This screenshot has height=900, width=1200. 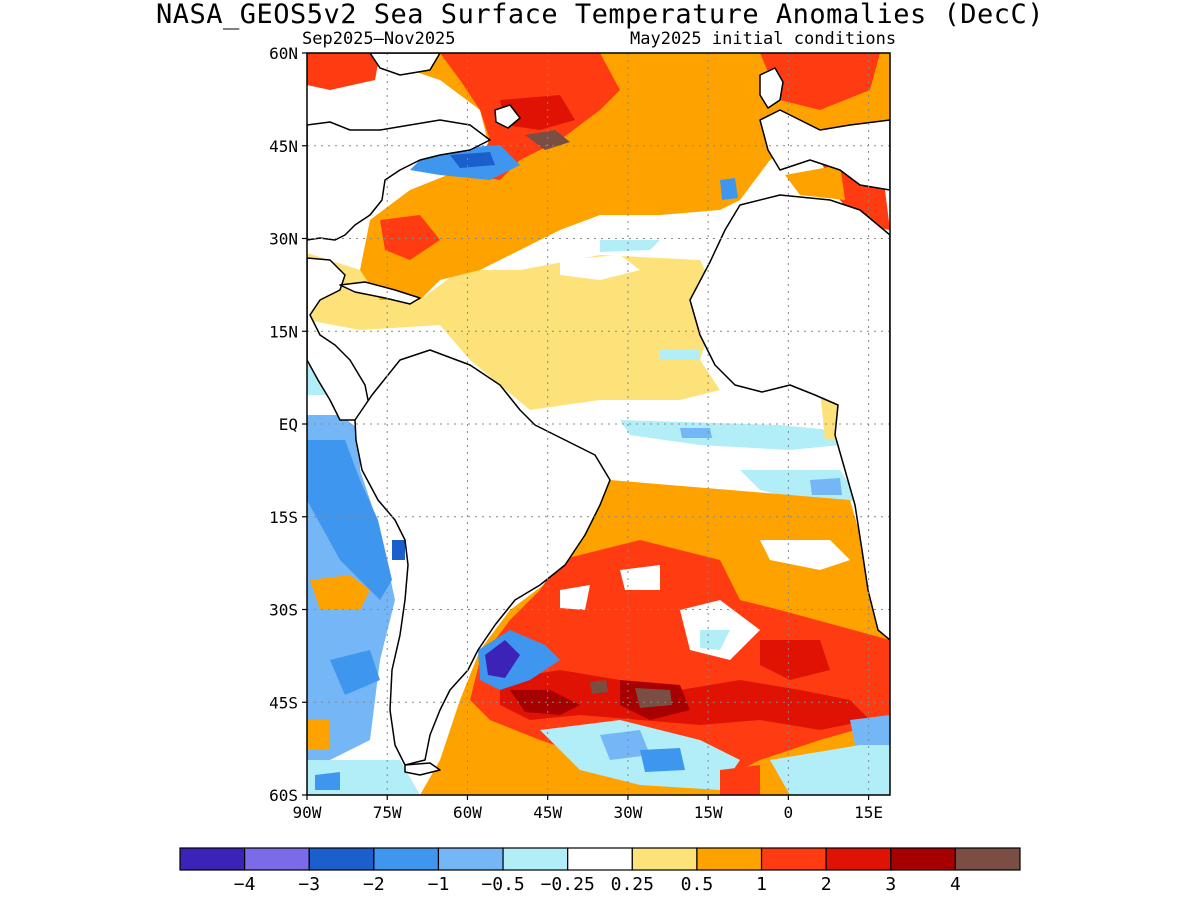 What do you see at coordinates (422, 769) in the screenshot?
I see `tierra-del-fuego-land` at bounding box center [422, 769].